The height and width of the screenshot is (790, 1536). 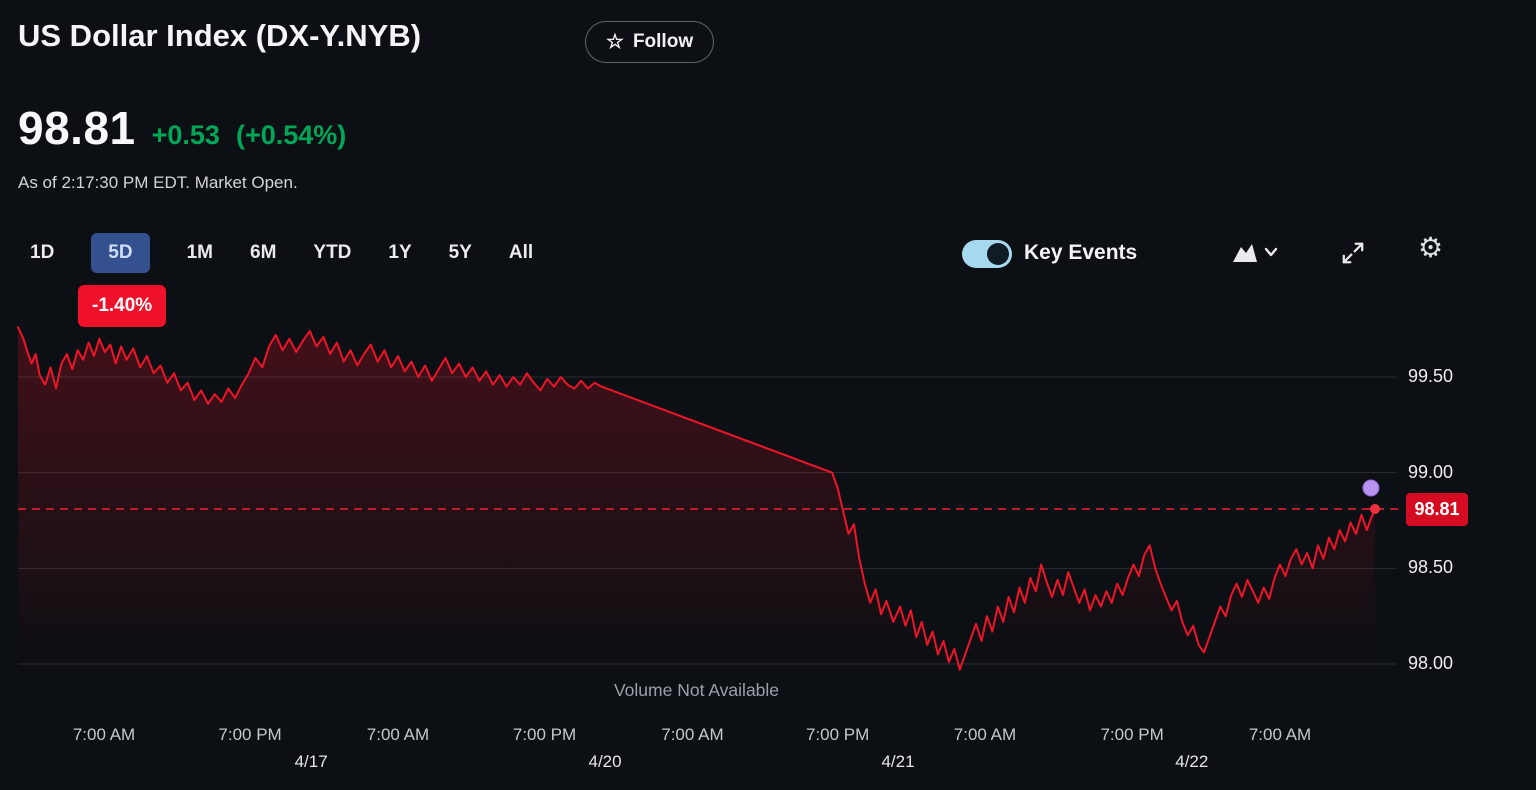 What do you see at coordinates (220, 35) in the screenshot?
I see `page-title: US Dollar Index (DX-Y.NYB)` at bounding box center [220, 35].